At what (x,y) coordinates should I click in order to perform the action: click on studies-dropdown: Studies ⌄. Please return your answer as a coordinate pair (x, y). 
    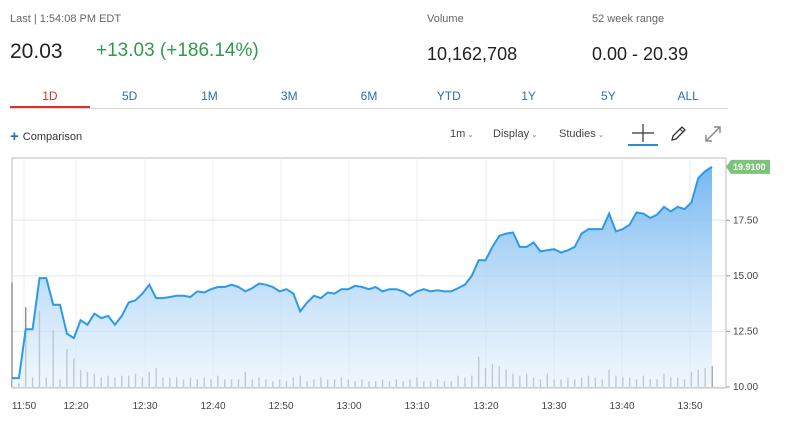
    Looking at the image, I should click on (581, 134).